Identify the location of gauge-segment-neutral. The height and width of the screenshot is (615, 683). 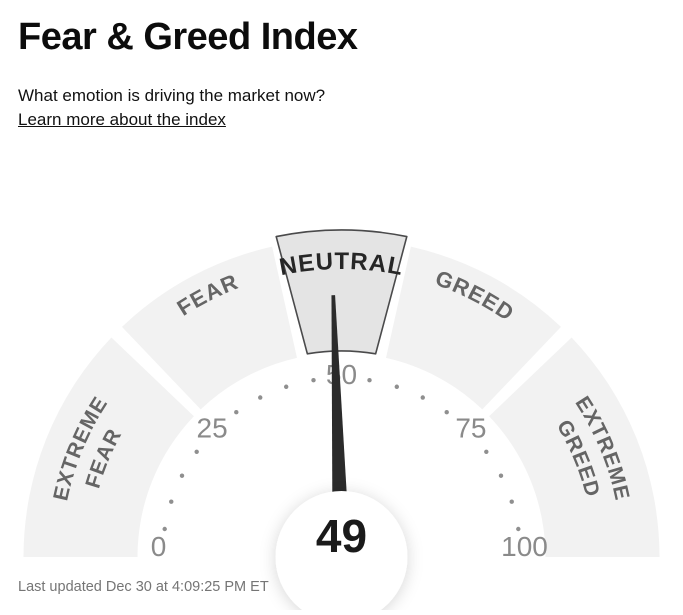
(341, 292).